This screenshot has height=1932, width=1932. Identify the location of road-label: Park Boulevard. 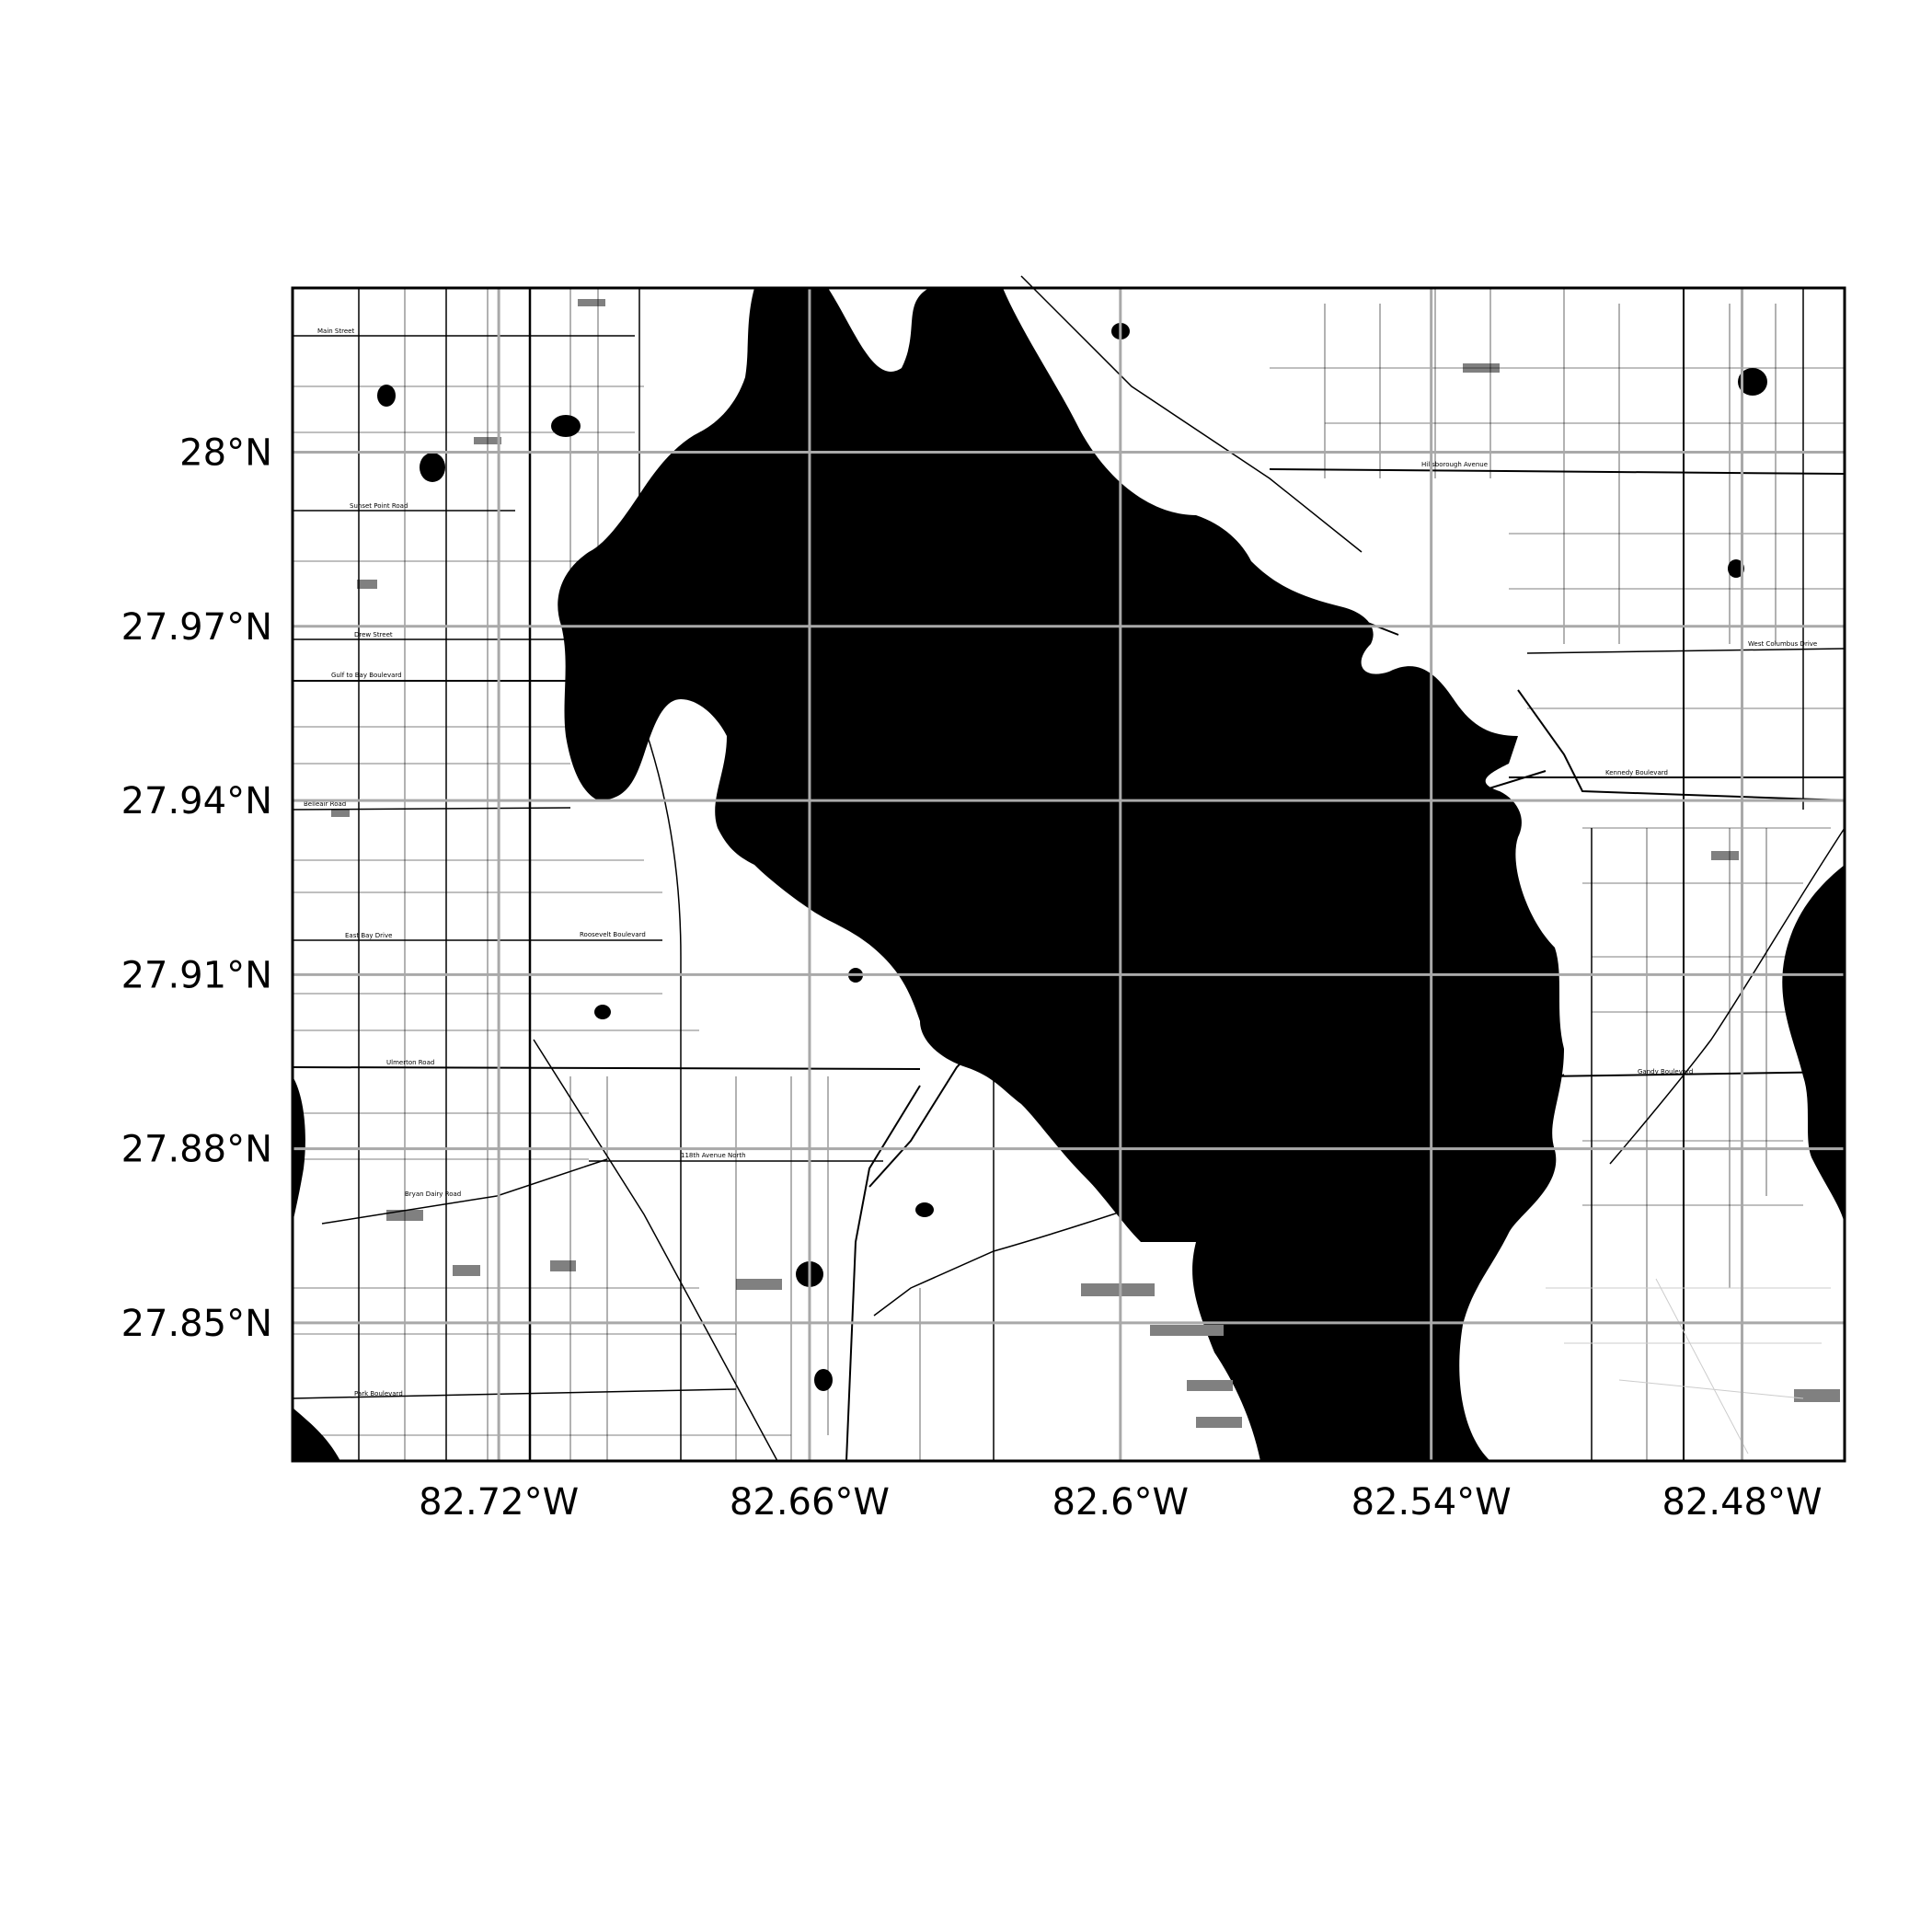
(378, 1393).